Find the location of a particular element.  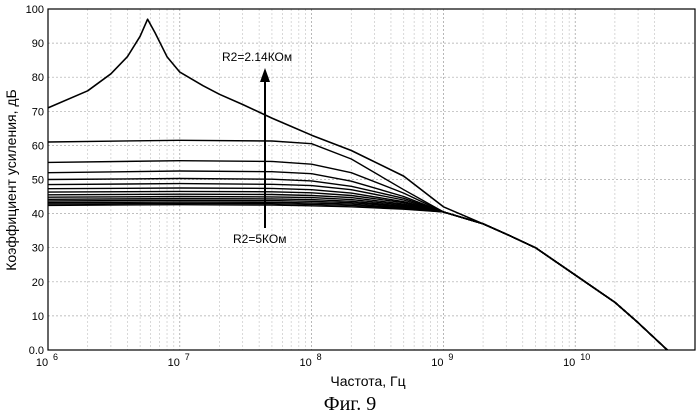

x-tick-exponent: 7 is located at coordinates (187, 357).